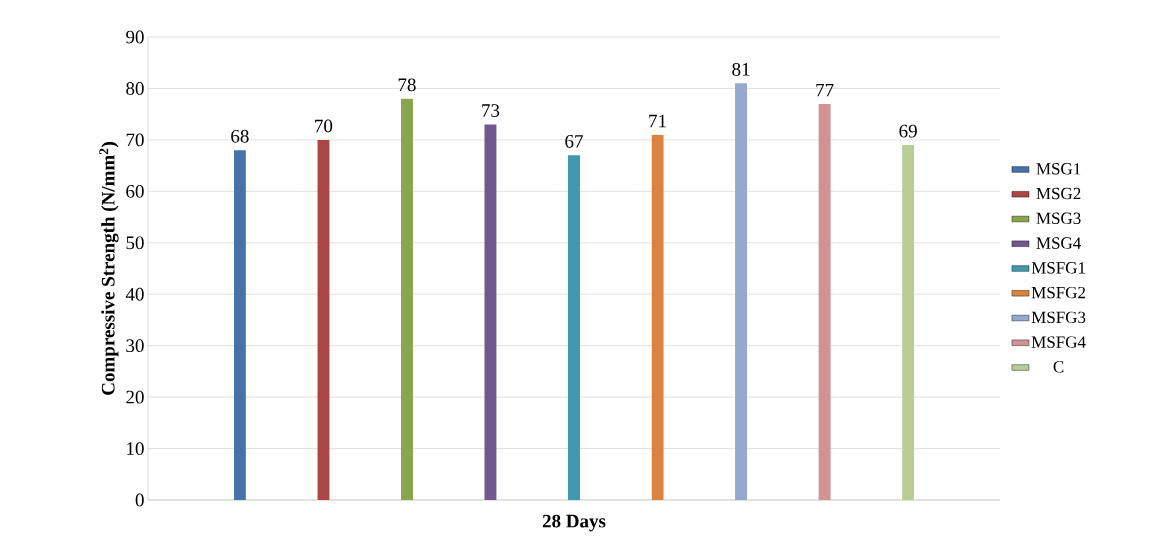  What do you see at coordinates (109, 268) in the screenshot?
I see `y-axis-title: Compressive Strength (N/mm$^{2}$)` at bounding box center [109, 268].